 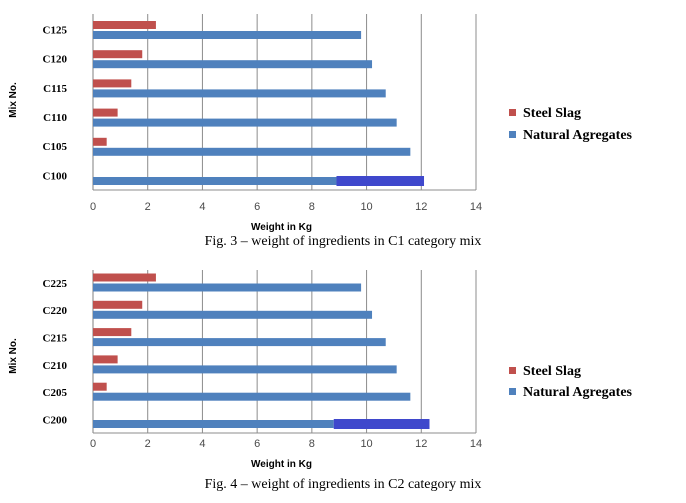 I want to click on category-label: C105, so click(x=55, y=147).